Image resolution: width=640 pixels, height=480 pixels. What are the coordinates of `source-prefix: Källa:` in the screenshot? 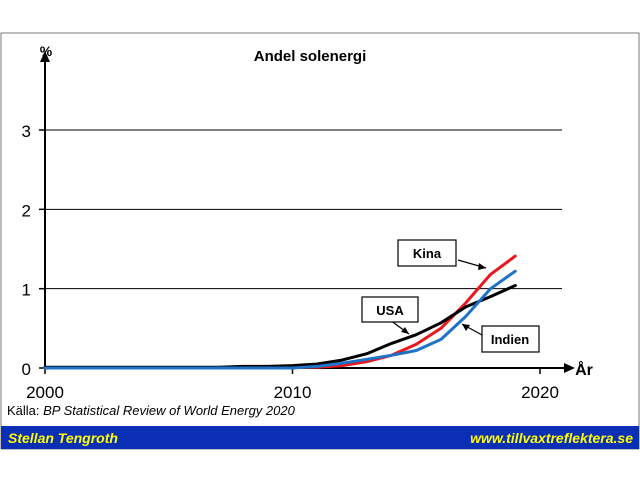 It's located at (25, 410).